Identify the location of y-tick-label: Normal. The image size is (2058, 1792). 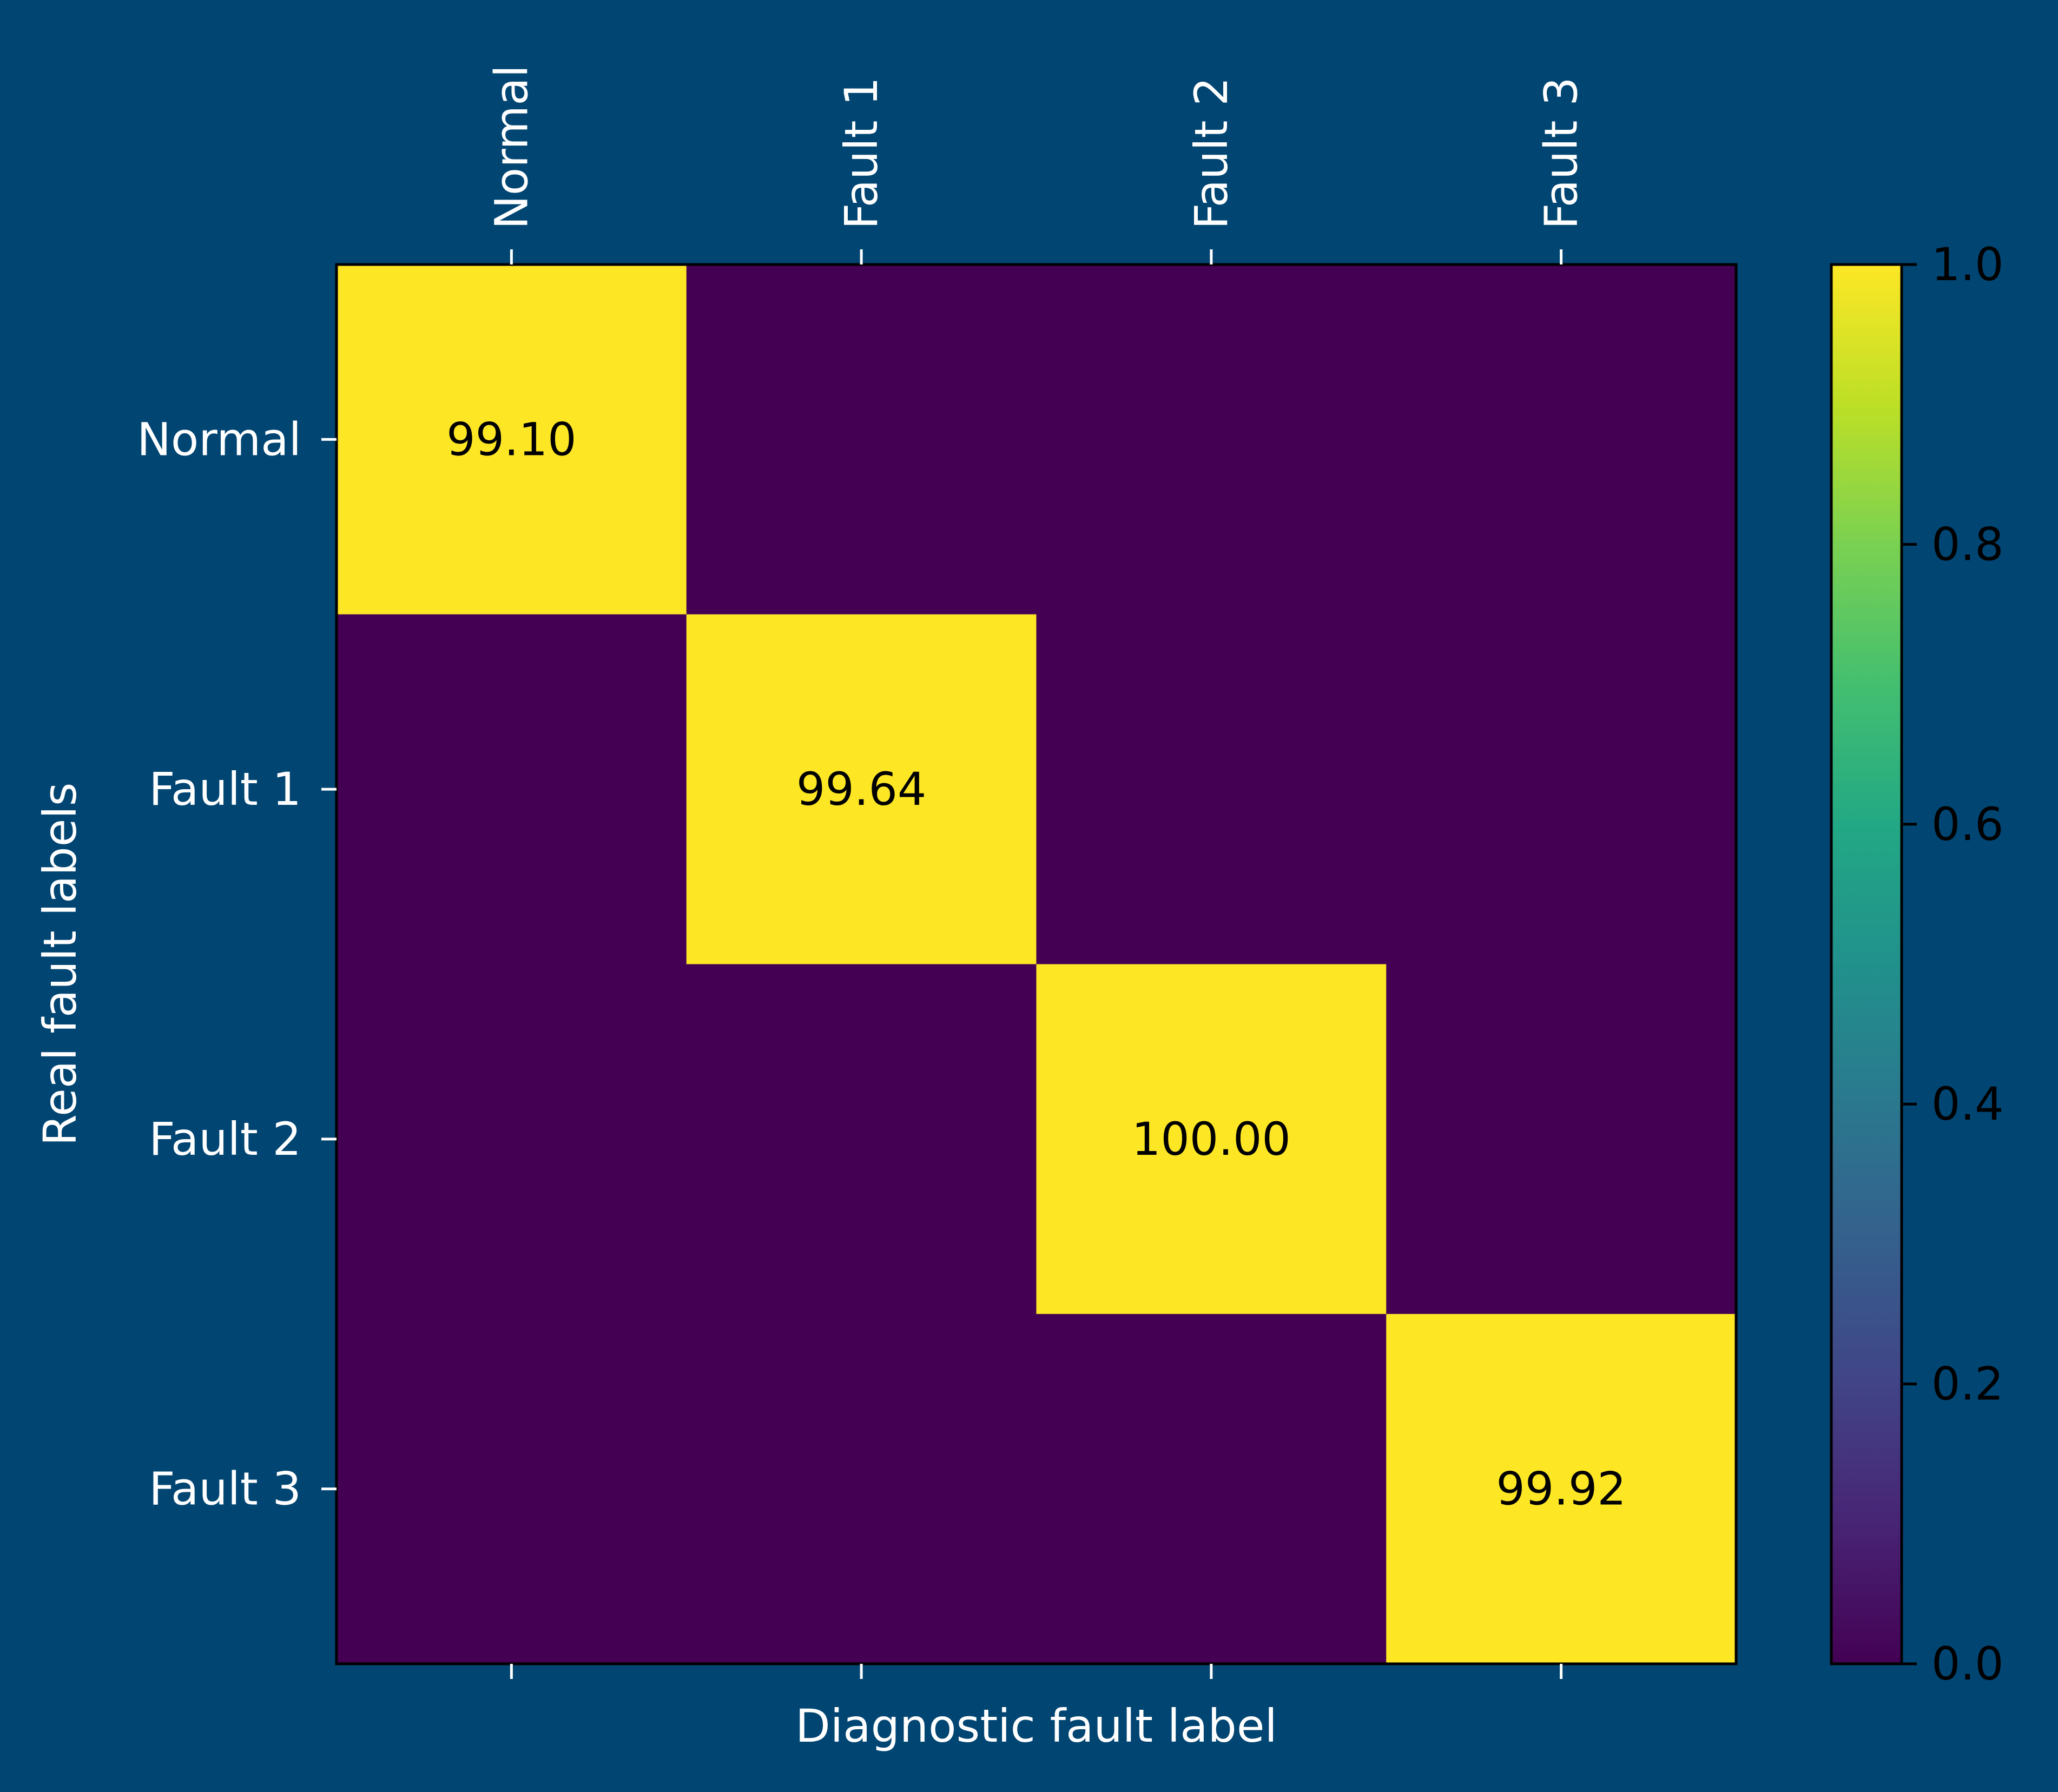
(219, 439).